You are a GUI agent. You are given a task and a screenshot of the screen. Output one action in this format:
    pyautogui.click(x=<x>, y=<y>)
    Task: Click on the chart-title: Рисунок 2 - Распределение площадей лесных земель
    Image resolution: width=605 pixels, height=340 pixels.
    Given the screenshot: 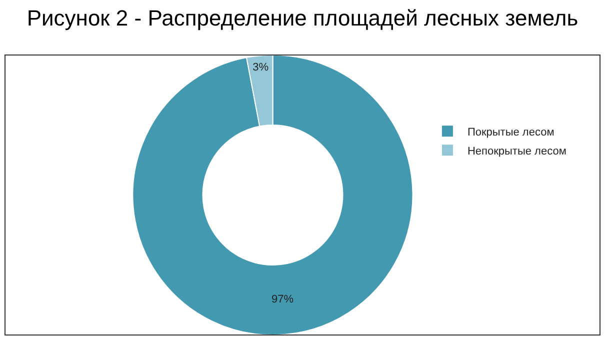 What is the action you would take?
    pyautogui.click(x=302, y=18)
    